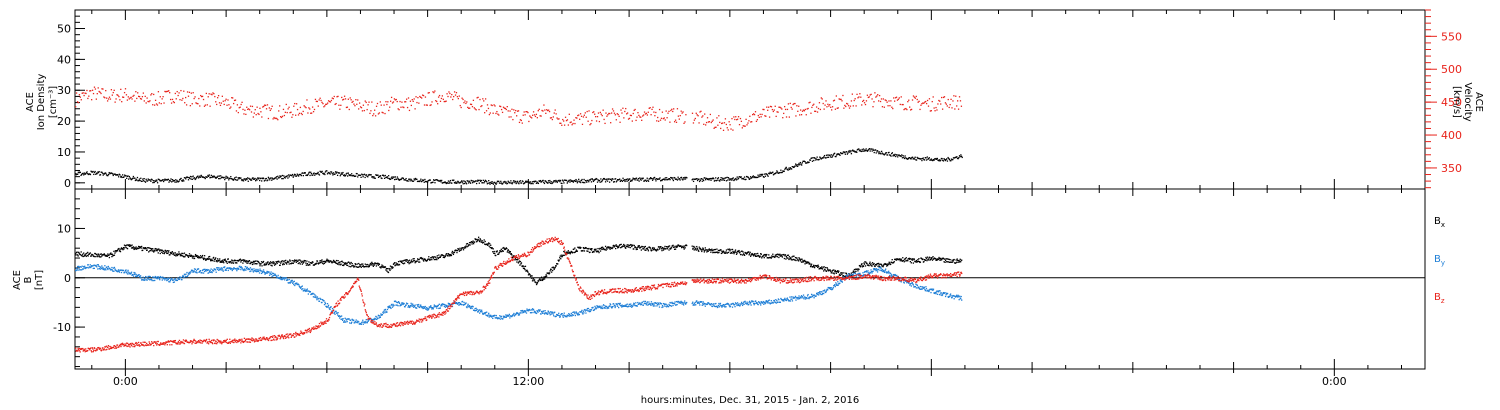 The width and height of the screenshot is (1500, 410). Describe the element at coordinates (1451, 36) in the screenshot. I see `y-tick-label: 550` at that location.